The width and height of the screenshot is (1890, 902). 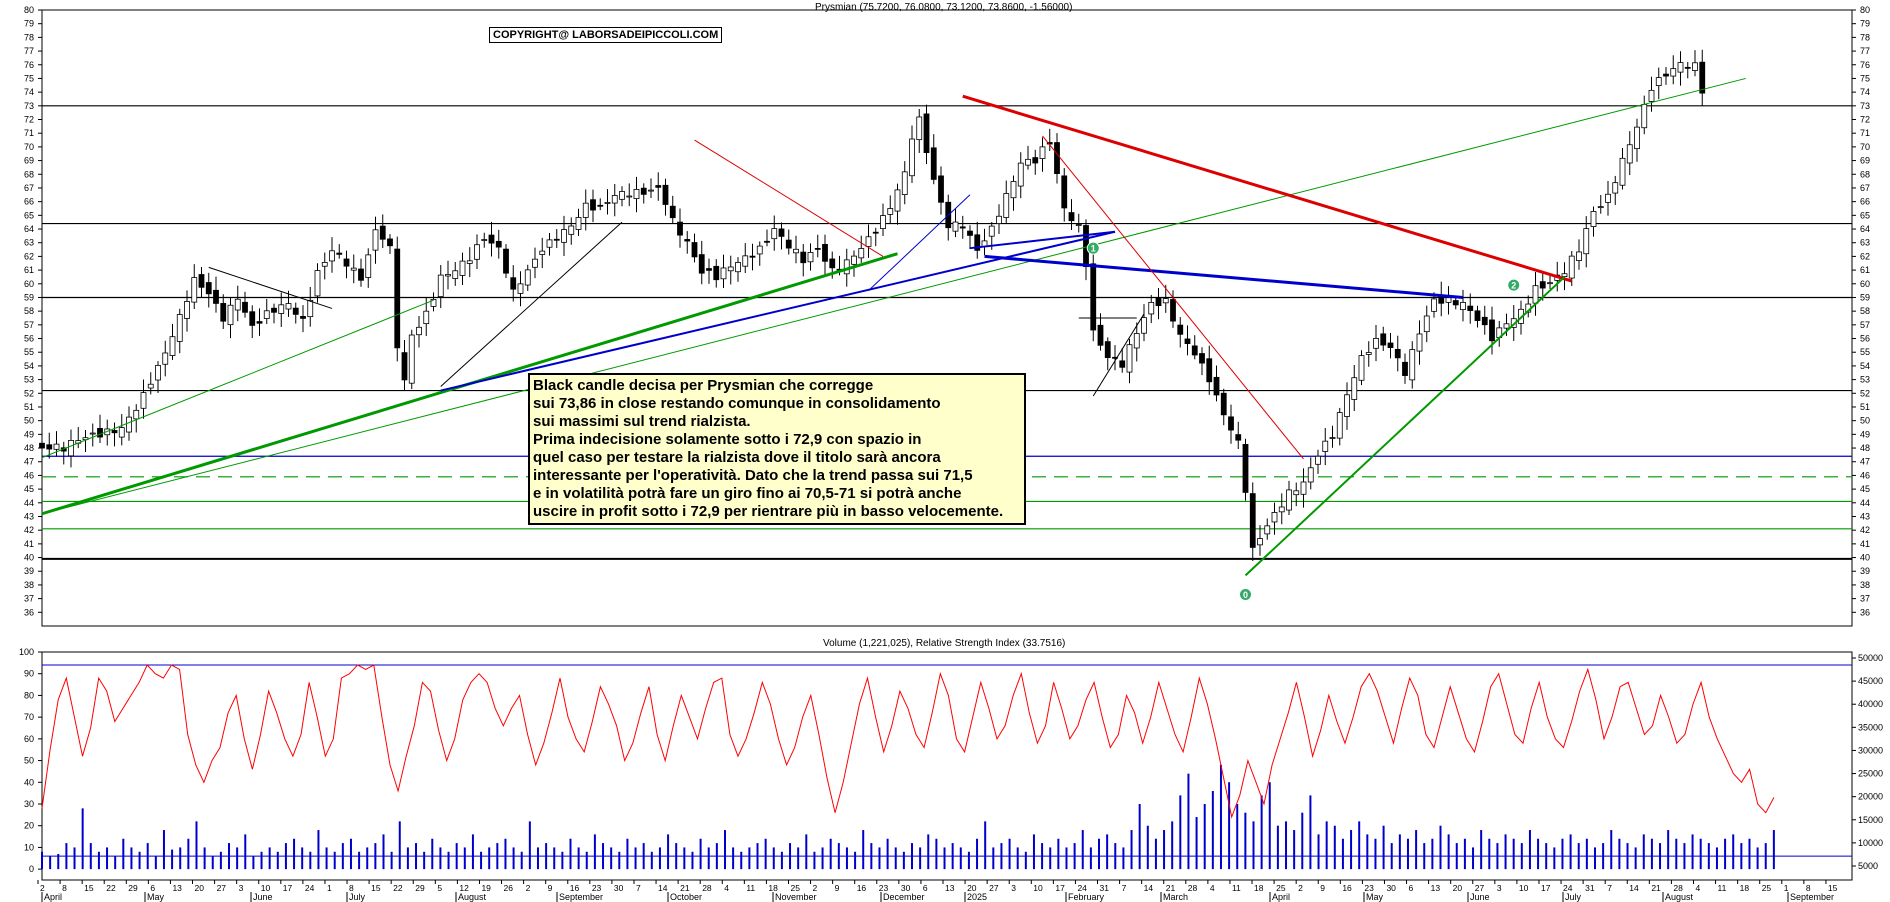 I want to click on y-tick-label: 73, so click(x=1865, y=106).